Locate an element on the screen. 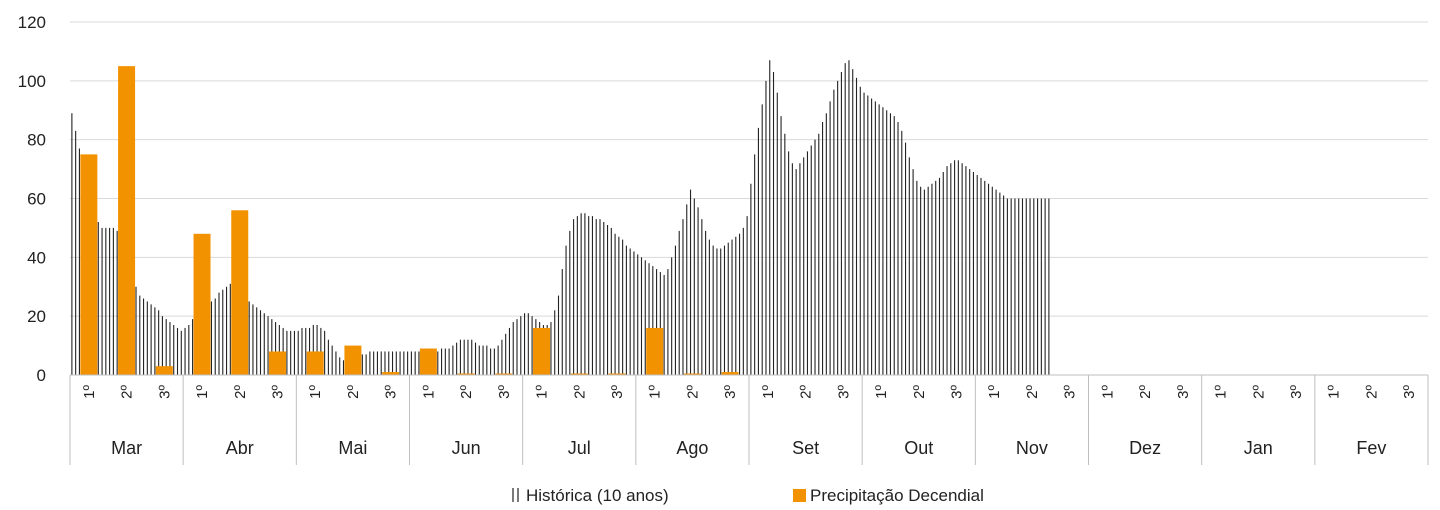  legend-label-precipitation: Precipitação Decendial is located at coordinates (897, 495).